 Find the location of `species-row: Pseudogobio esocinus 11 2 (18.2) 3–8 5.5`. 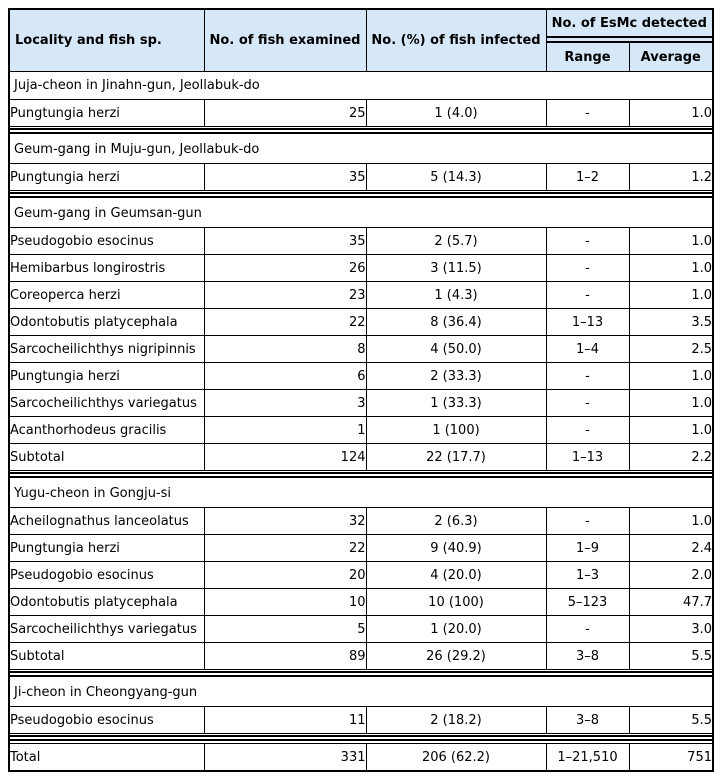

species-row: Pseudogobio esocinus 11 2 (18.2) 3–8 5.5 is located at coordinates (361, 720).